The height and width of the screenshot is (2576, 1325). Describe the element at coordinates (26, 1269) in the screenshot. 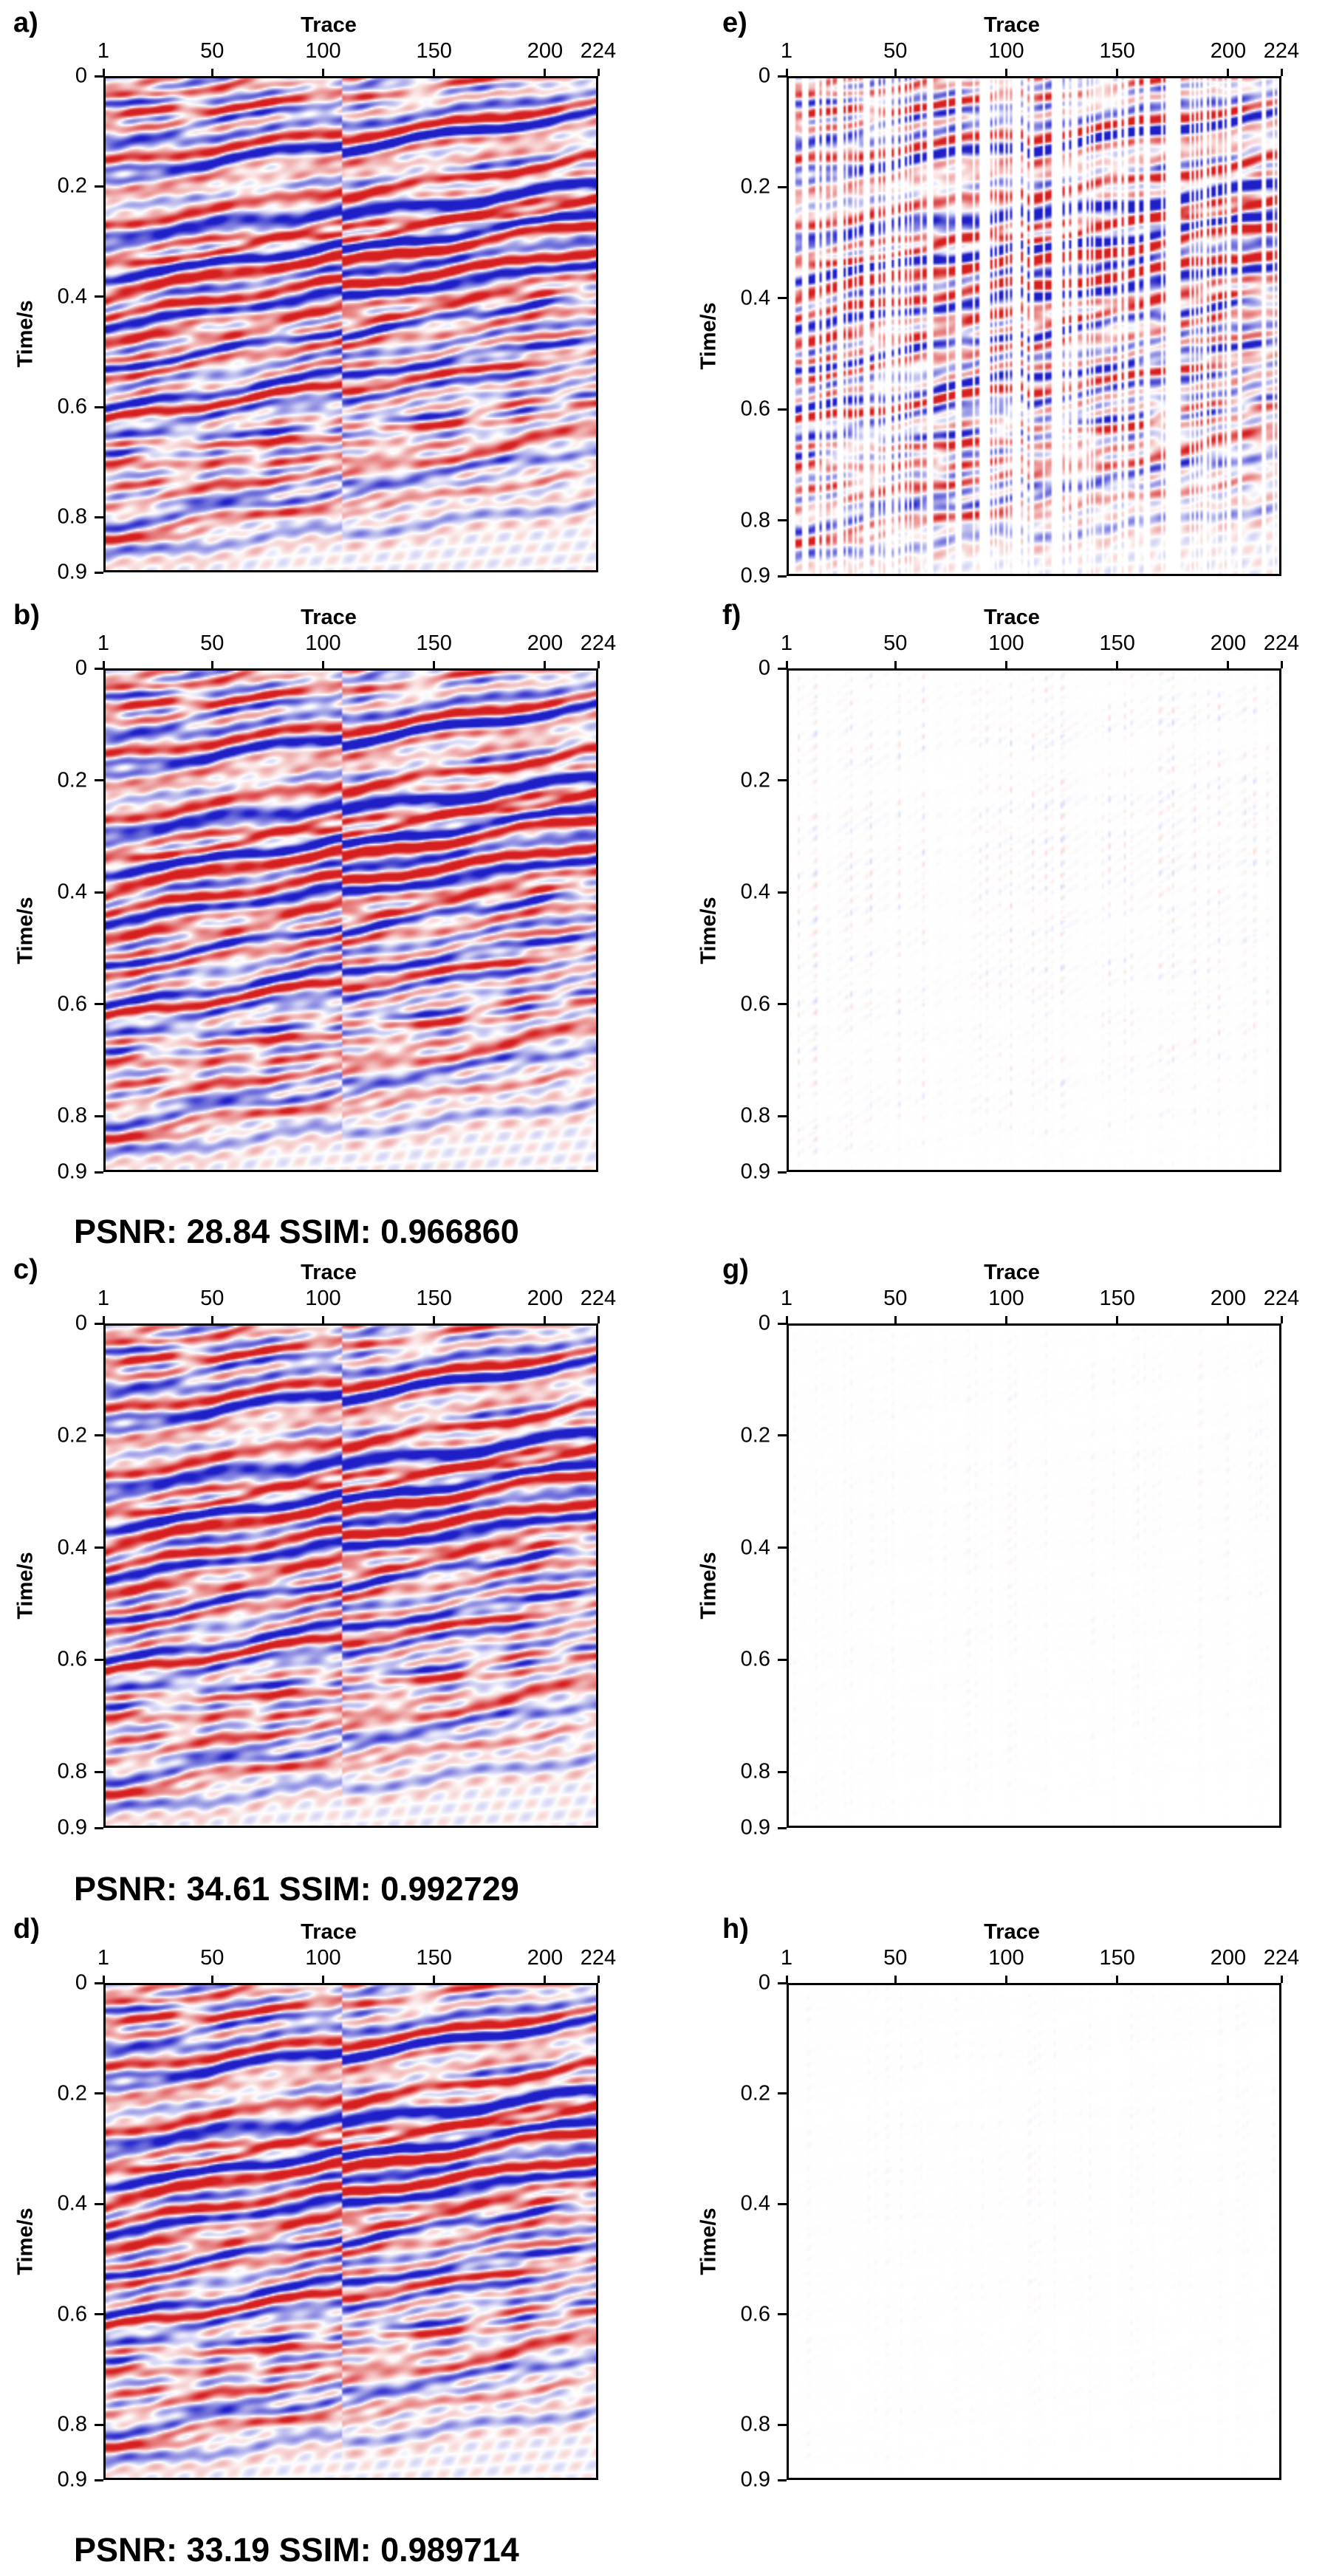

I see `panel-label: c)` at that location.